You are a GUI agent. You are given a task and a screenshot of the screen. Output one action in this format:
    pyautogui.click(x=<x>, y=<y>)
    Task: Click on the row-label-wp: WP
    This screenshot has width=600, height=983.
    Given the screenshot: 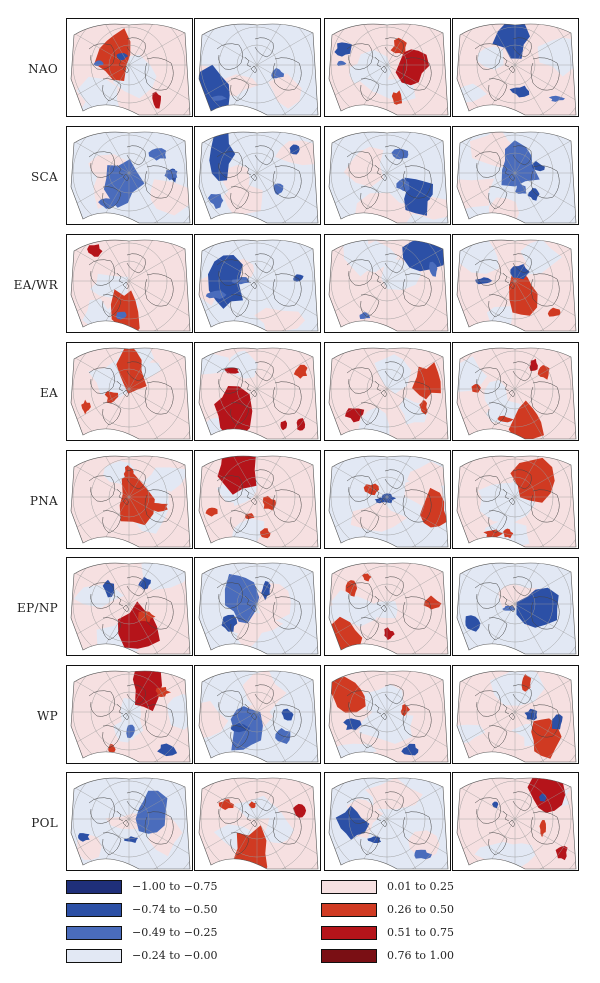 What is the action you would take?
    pyautogui.click(x=47, y=716)
    